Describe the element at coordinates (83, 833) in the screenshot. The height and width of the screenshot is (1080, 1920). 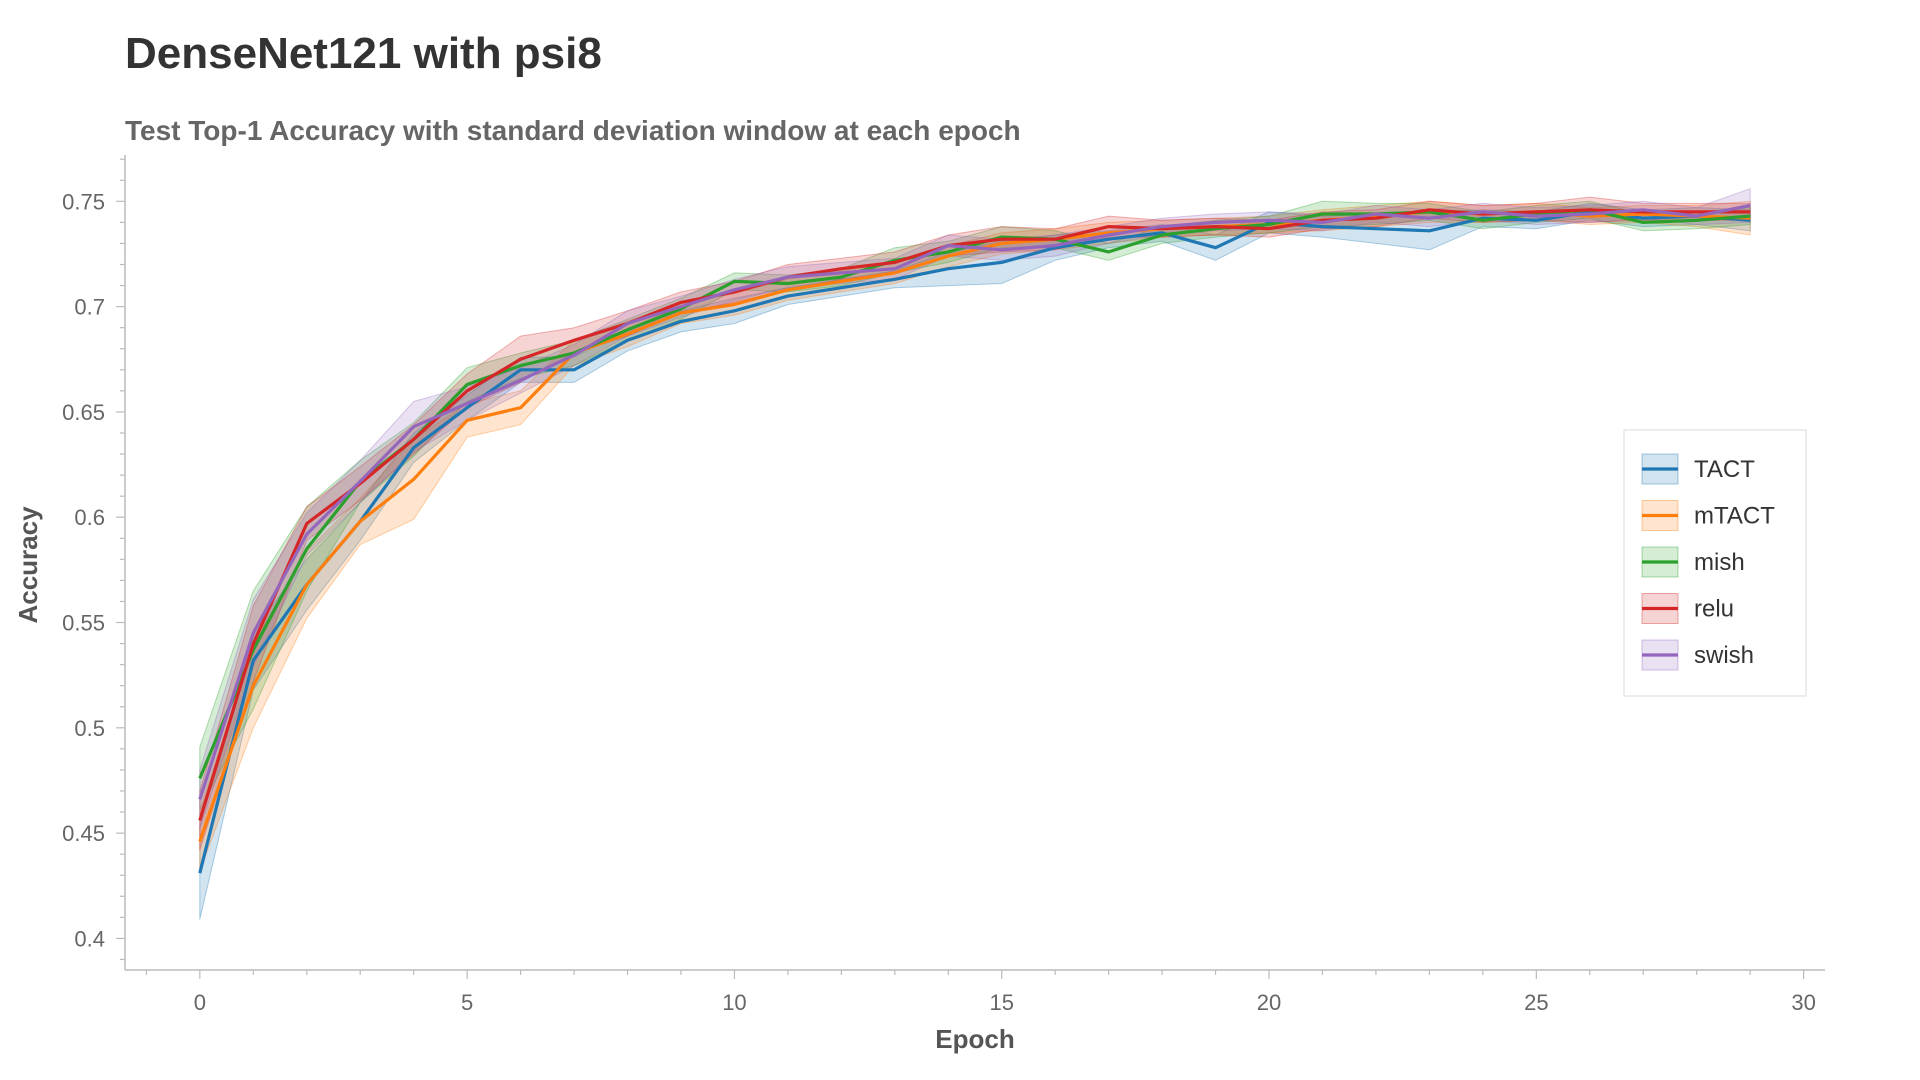
I see `y-tick-label: 0.45` at that location.